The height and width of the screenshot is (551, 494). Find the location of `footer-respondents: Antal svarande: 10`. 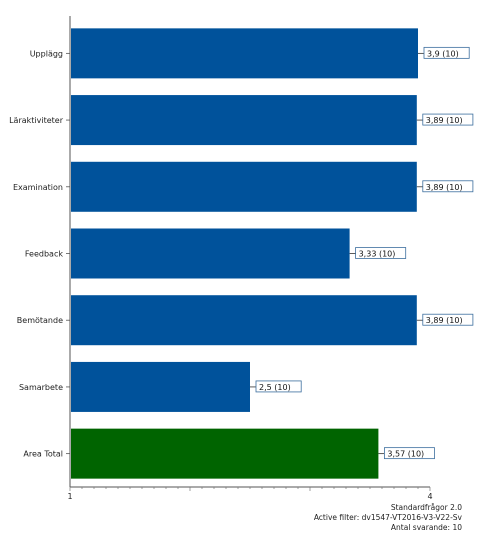

footer-respondents: Antal svarande: 10 is located at coordinates (426, 527).